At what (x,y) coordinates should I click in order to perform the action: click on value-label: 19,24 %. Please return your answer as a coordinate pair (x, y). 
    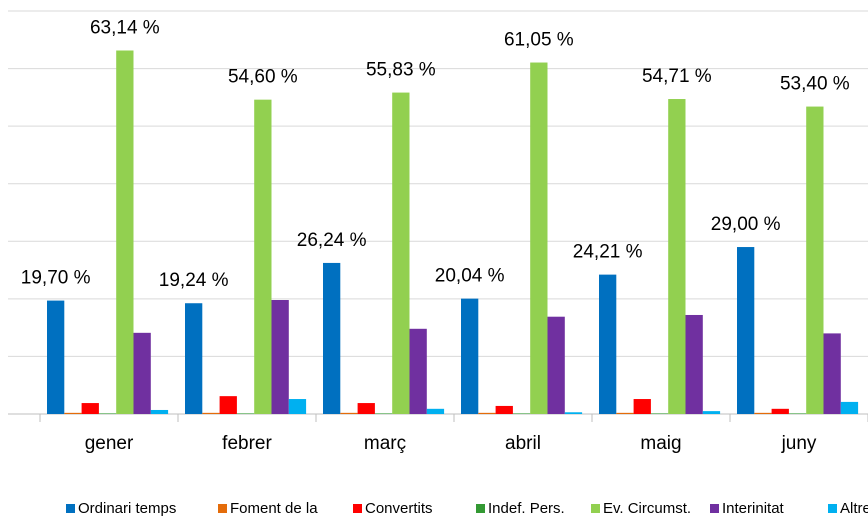
    Looking at the image, I should click on (194, 280).